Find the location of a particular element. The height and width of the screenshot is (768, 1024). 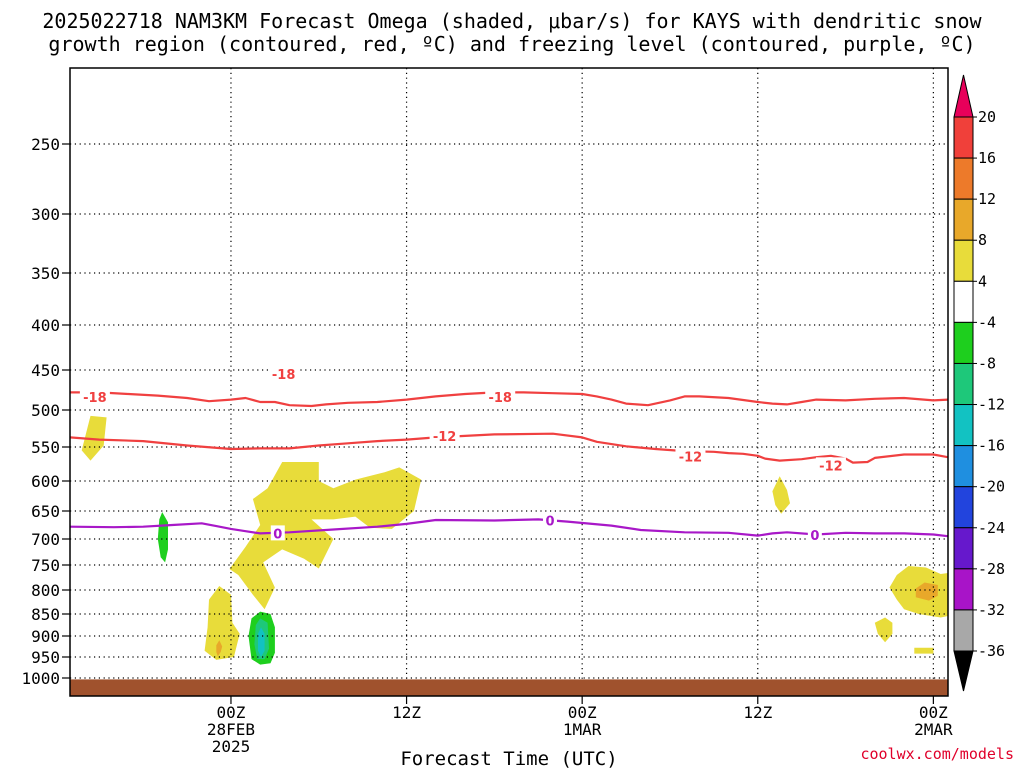

colorbar-top-arrow is located at coordinates (963, 96).